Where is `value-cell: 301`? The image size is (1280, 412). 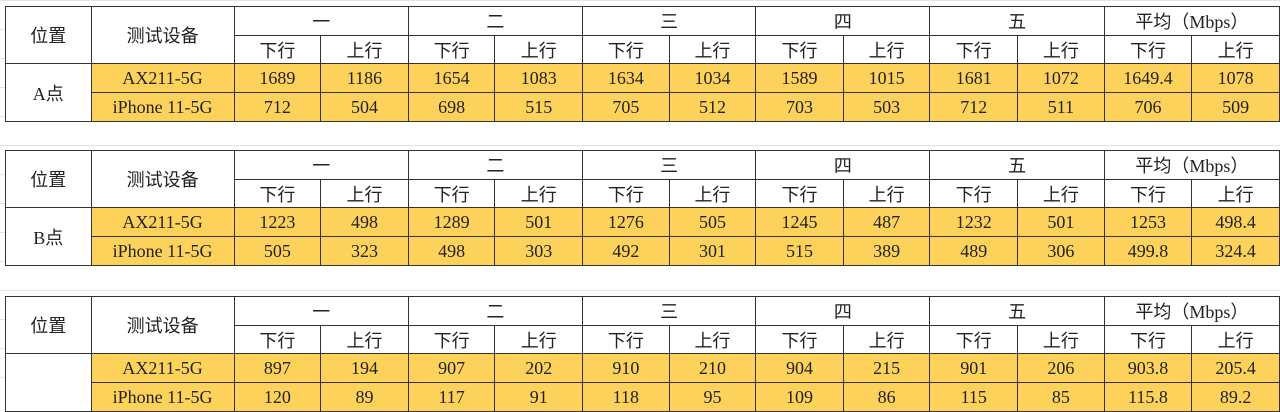
value-cell: 301 is located at coordinates (712, 251).